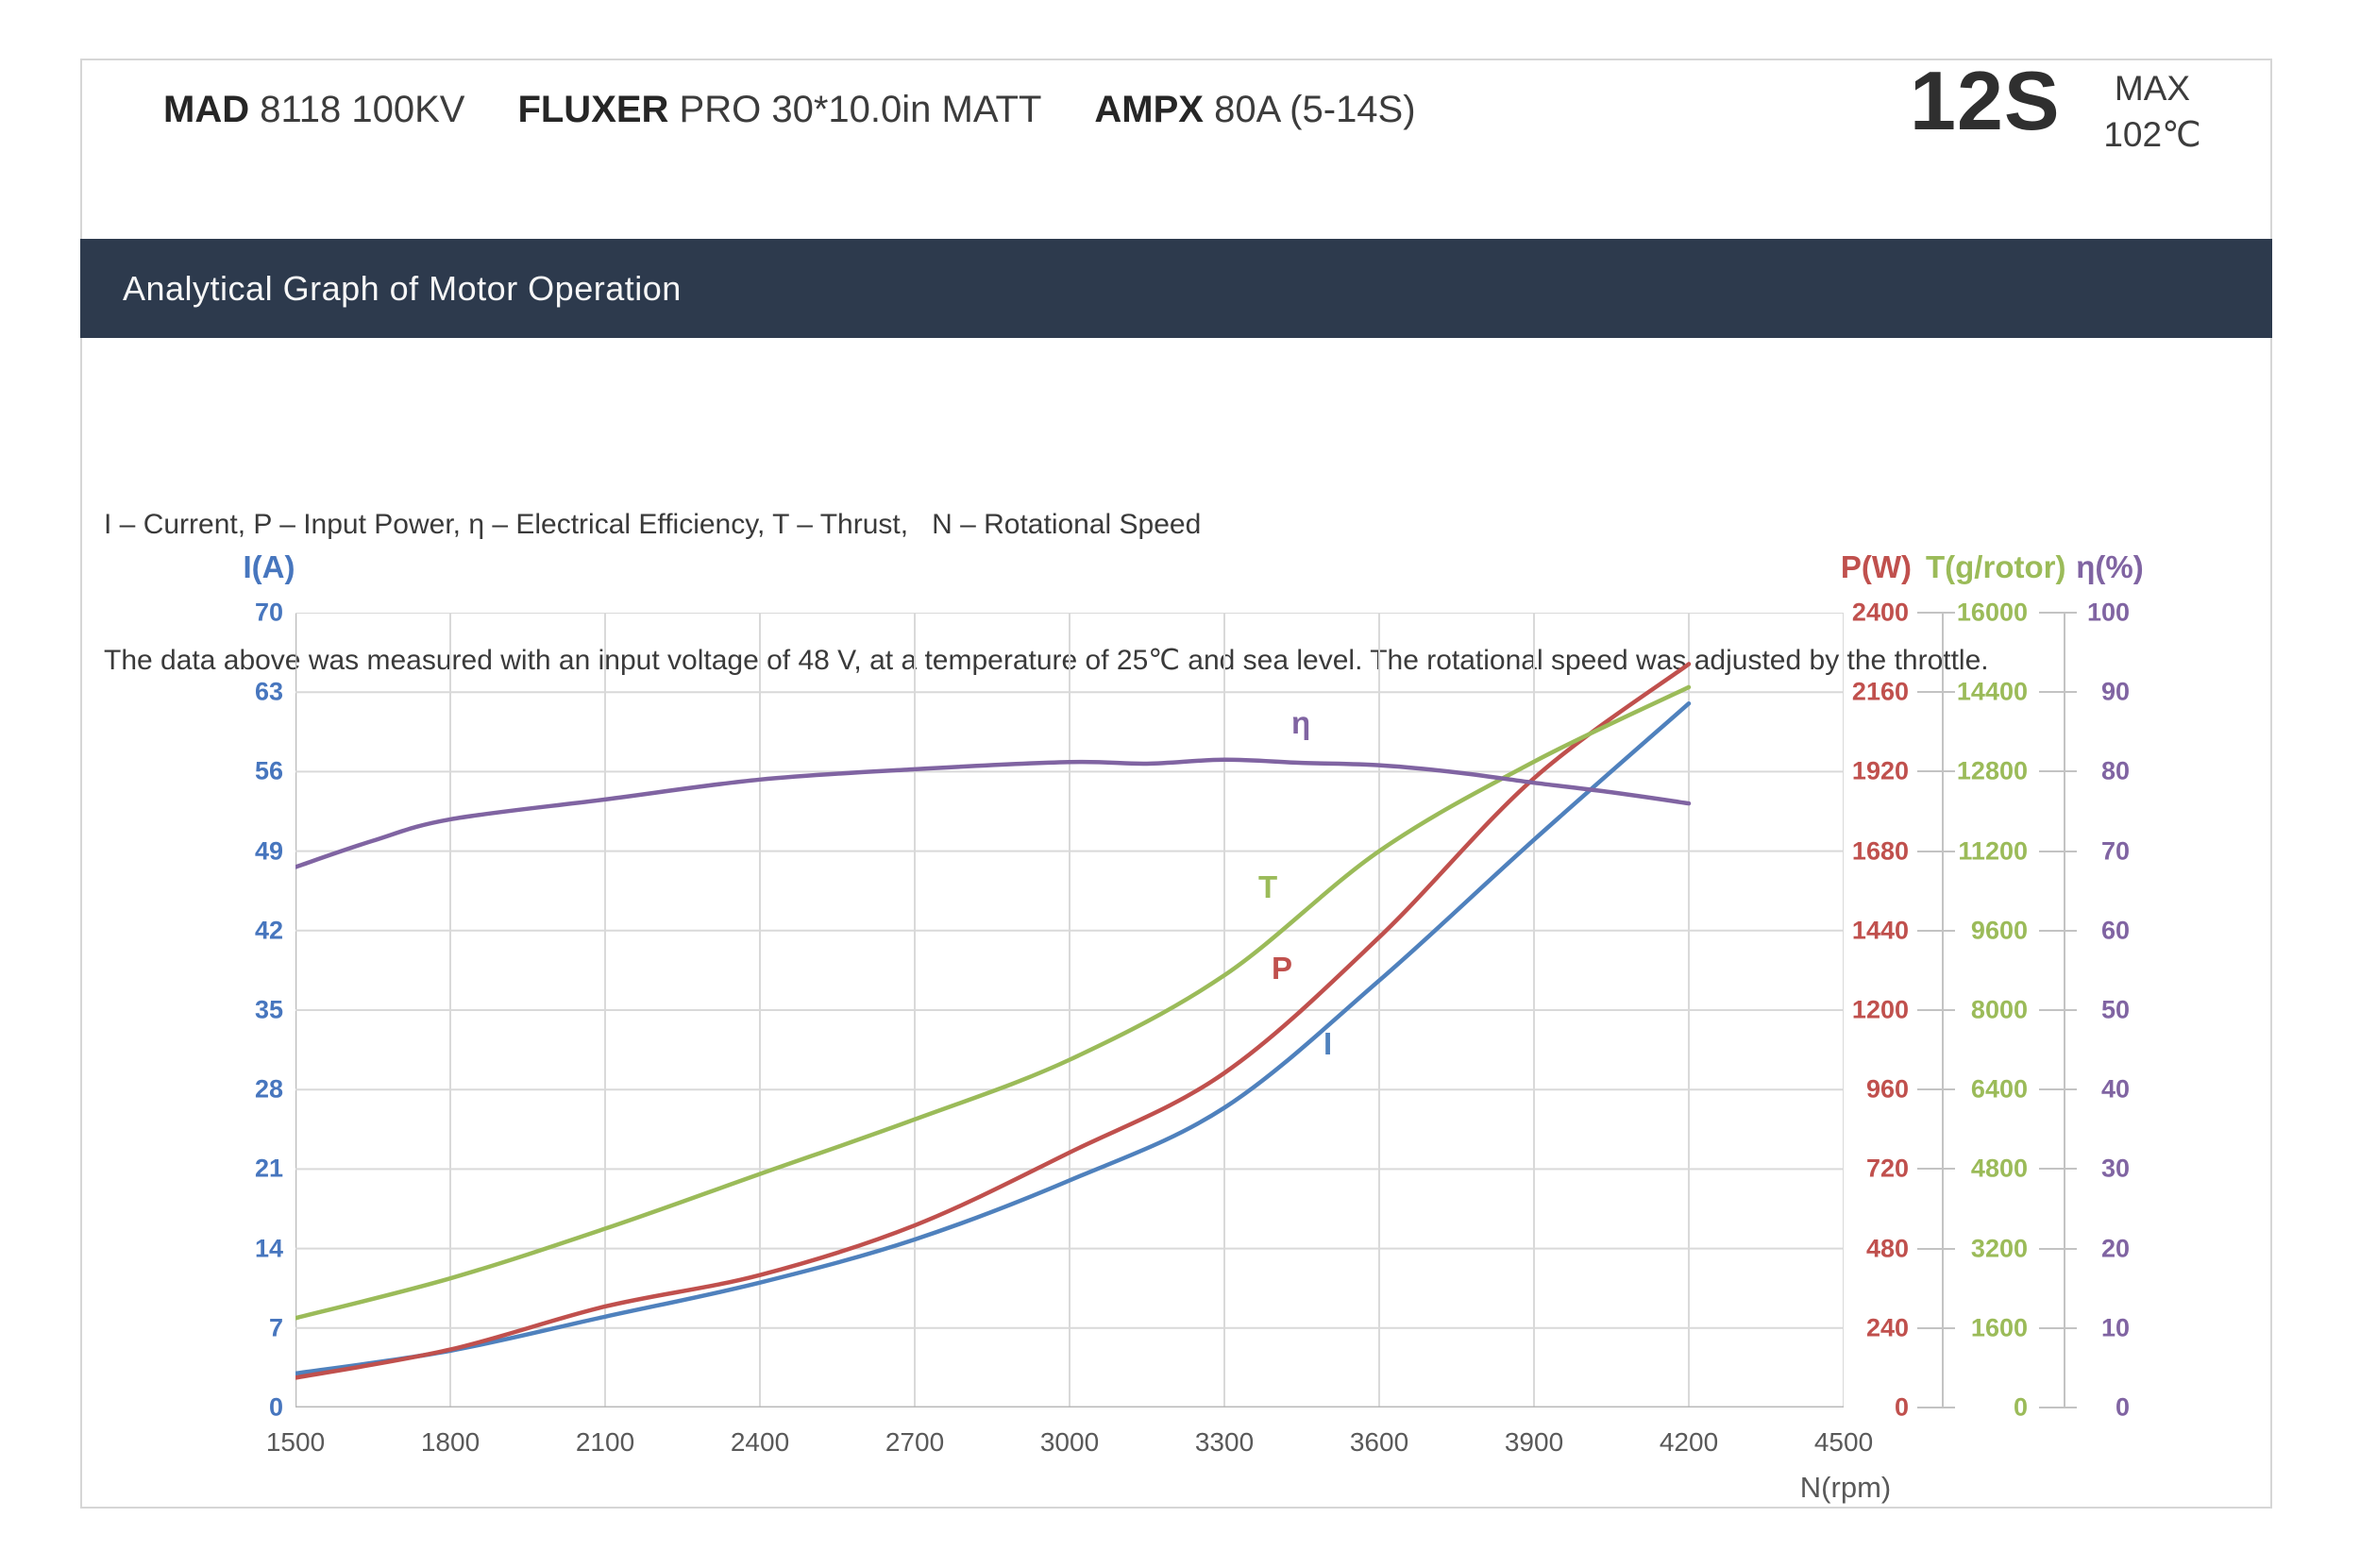 The height and width of the screenshot is (1568, 2360). What do you see at coordinates (1880, 692) in the screenshot?
I see `right-axis-tick-label-P: 2160` at bounding box center [1880, 692].